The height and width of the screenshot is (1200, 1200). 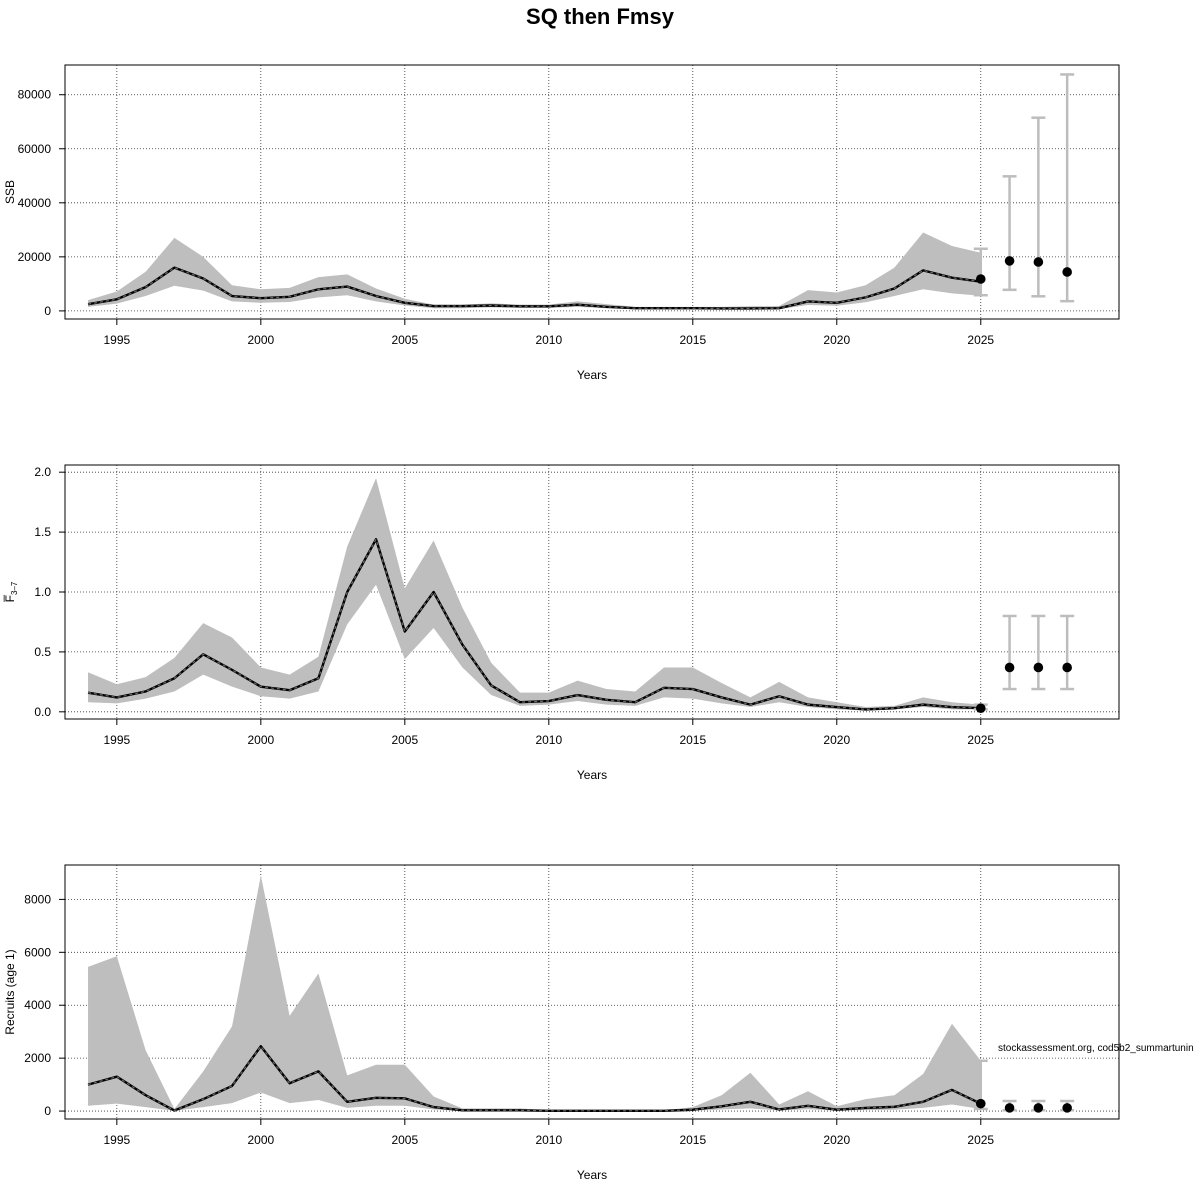 I want to click on f-estimate-line, so click(x=534, y=624).